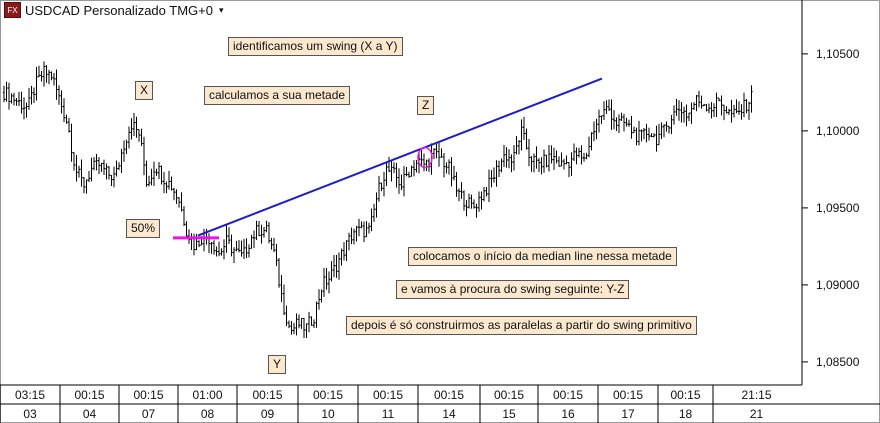 This screenshot has width=880, height=423. Describe the element at coordinates (425, 157) in the screenshot. I see `z-swing-circle` at that location.